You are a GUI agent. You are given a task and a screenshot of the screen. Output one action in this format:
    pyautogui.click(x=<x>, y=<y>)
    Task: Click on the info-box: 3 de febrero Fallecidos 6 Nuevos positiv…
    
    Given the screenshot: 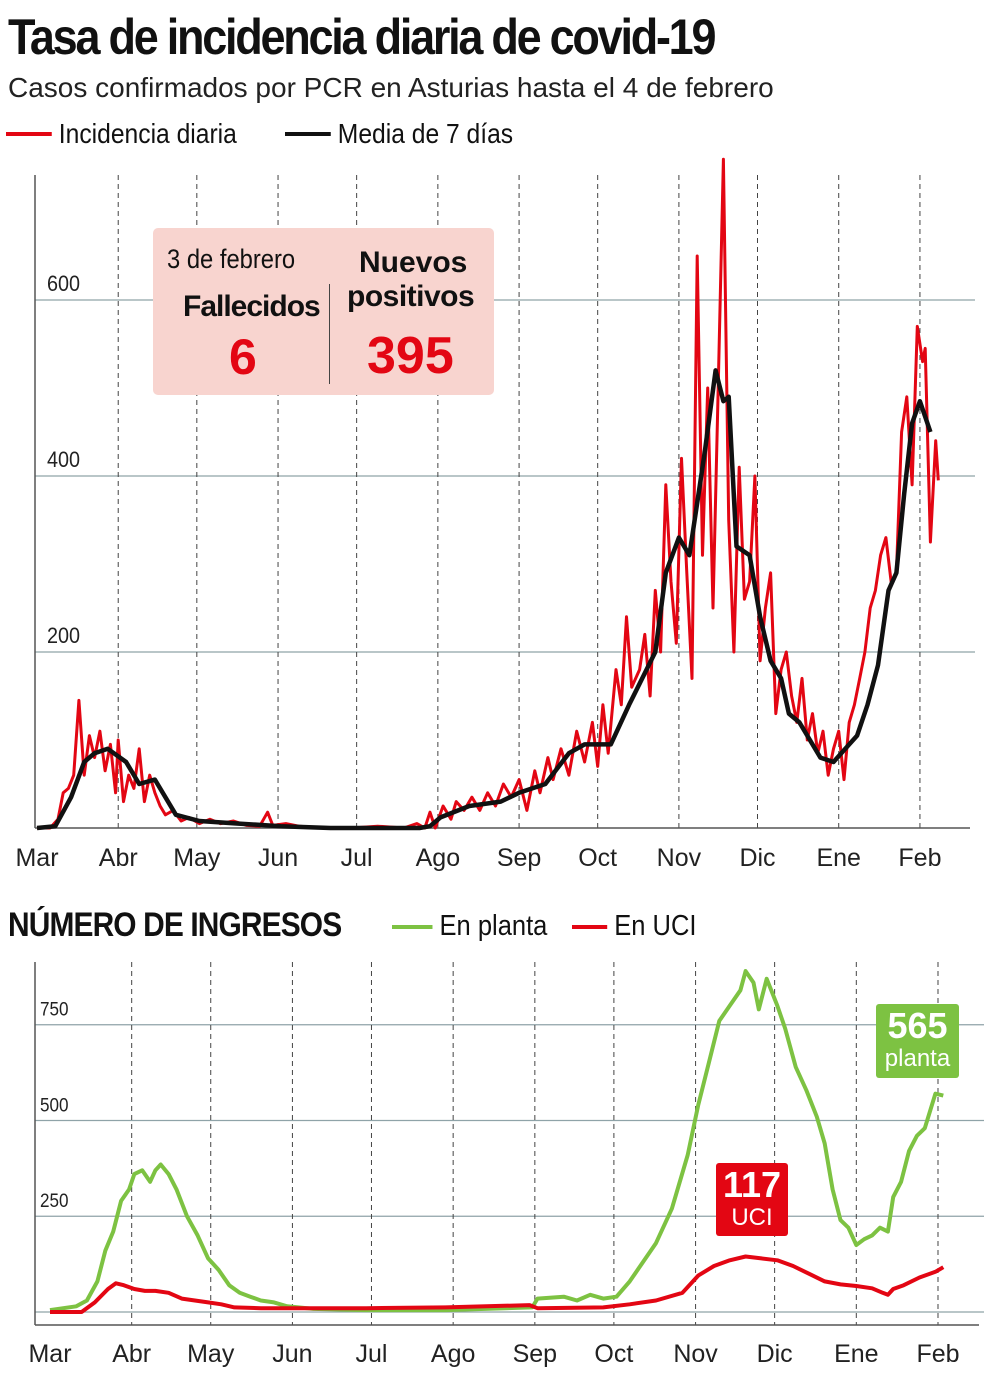 What is the action you would take?
    pyautogui.click(x=323, y=311)
    